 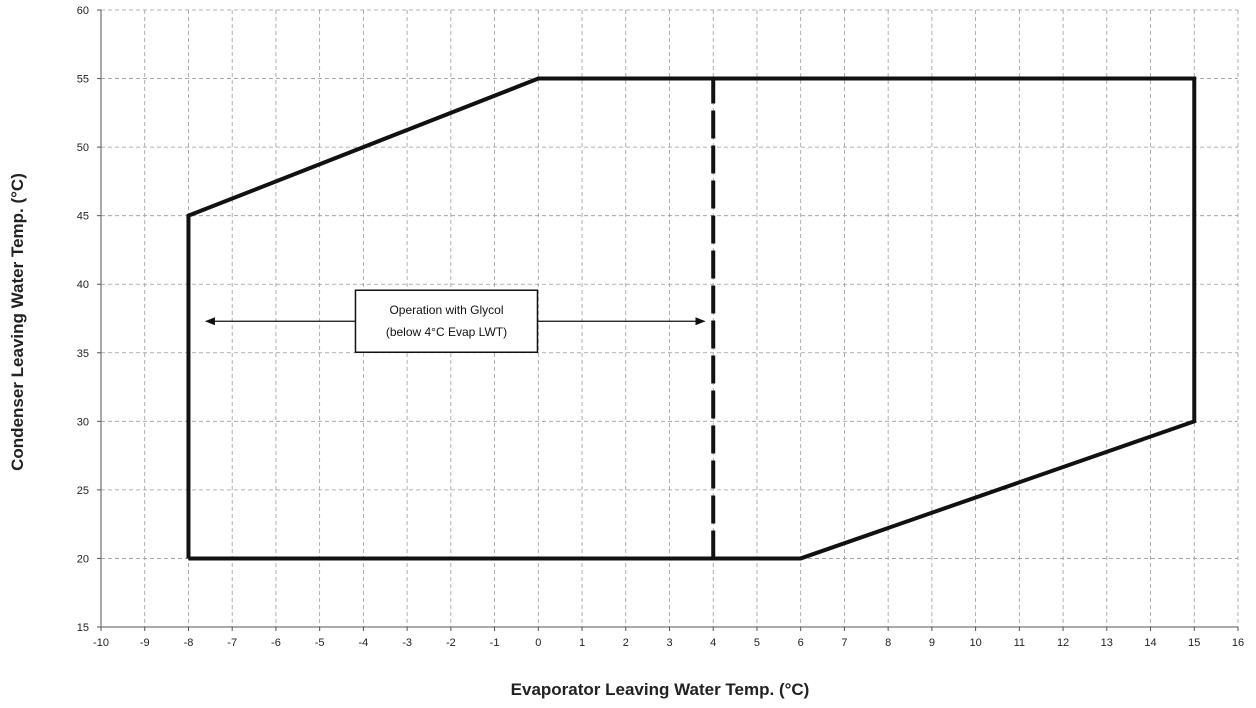 What do you see at coordinates (451, 643) in the screenshot?
I see `x-tick-label: -2` at bounding box center [451, 643].